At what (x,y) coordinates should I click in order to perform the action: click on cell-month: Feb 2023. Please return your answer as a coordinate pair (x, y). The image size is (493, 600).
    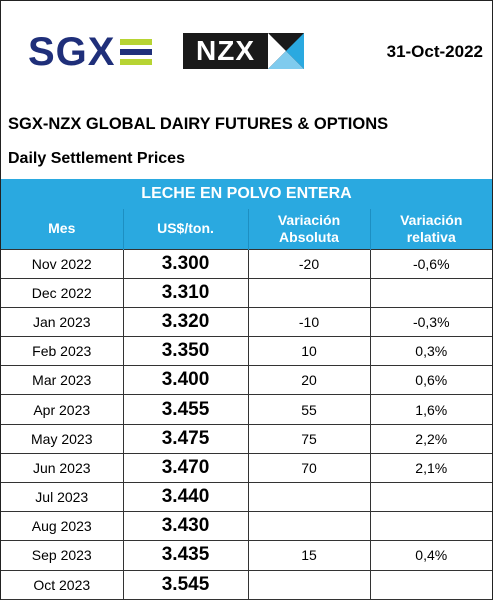
    Looking at the image, I should click on (62, 351).